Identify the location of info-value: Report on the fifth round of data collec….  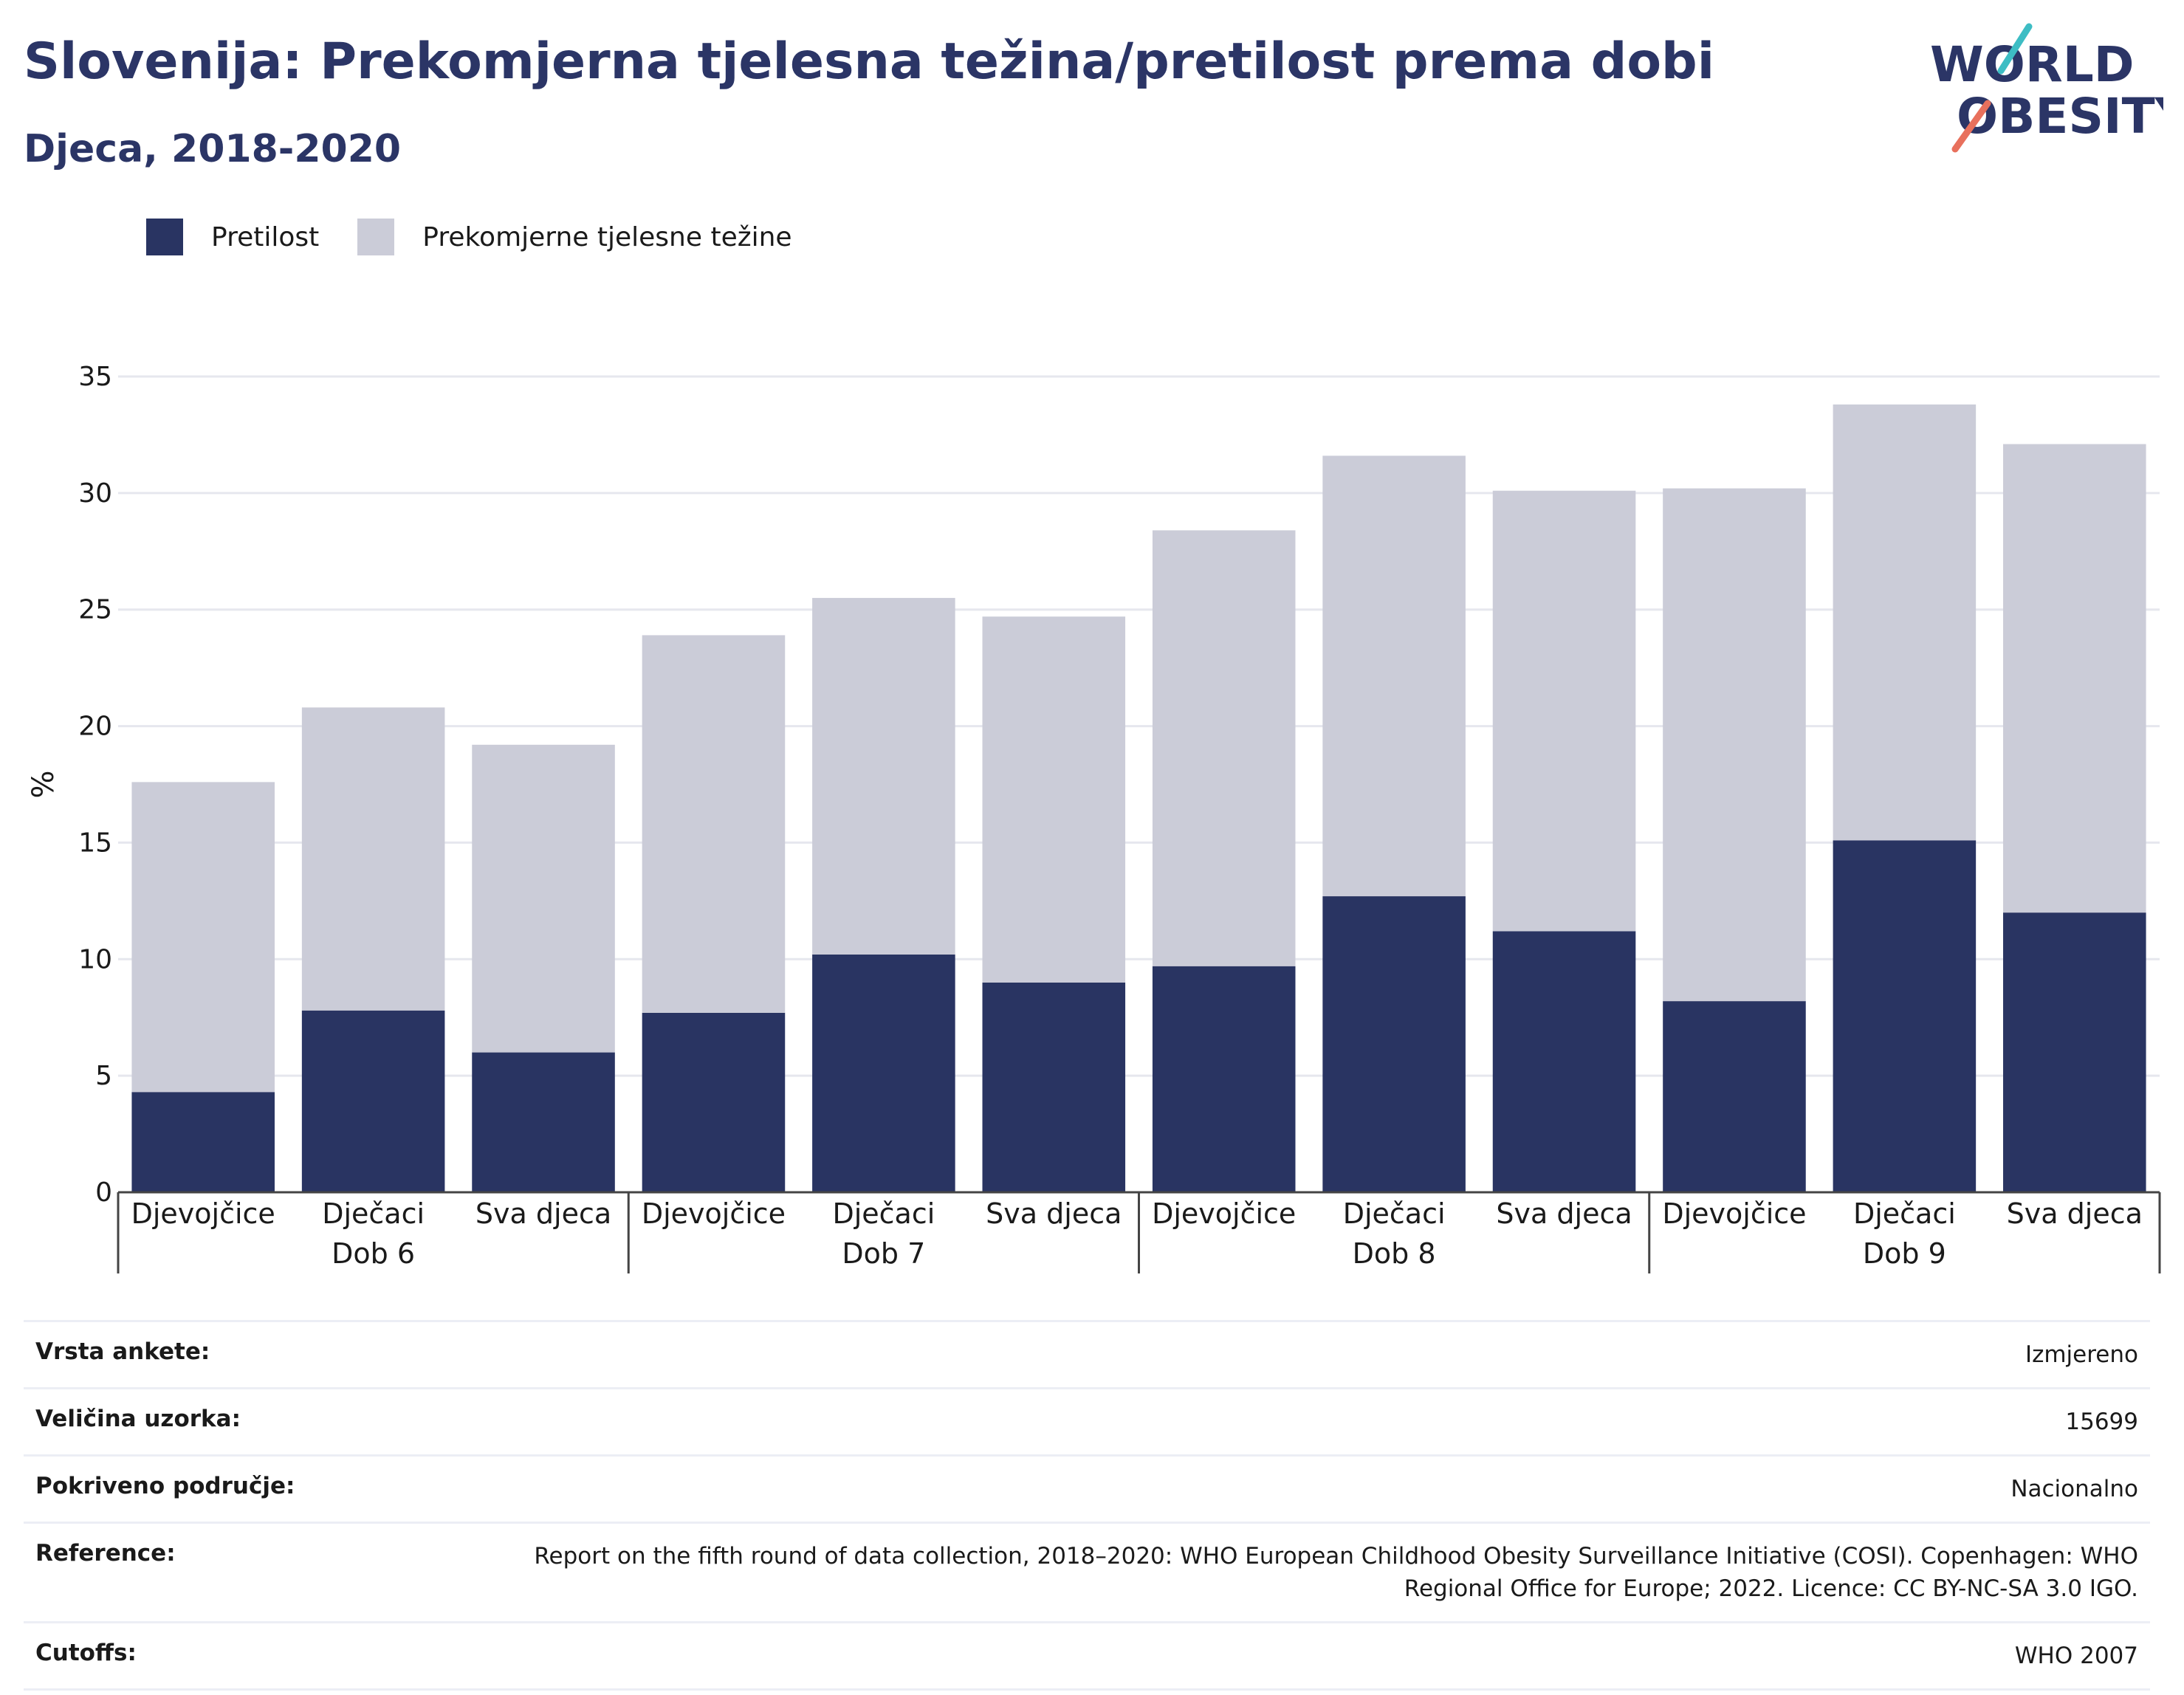
(1336, 1572).